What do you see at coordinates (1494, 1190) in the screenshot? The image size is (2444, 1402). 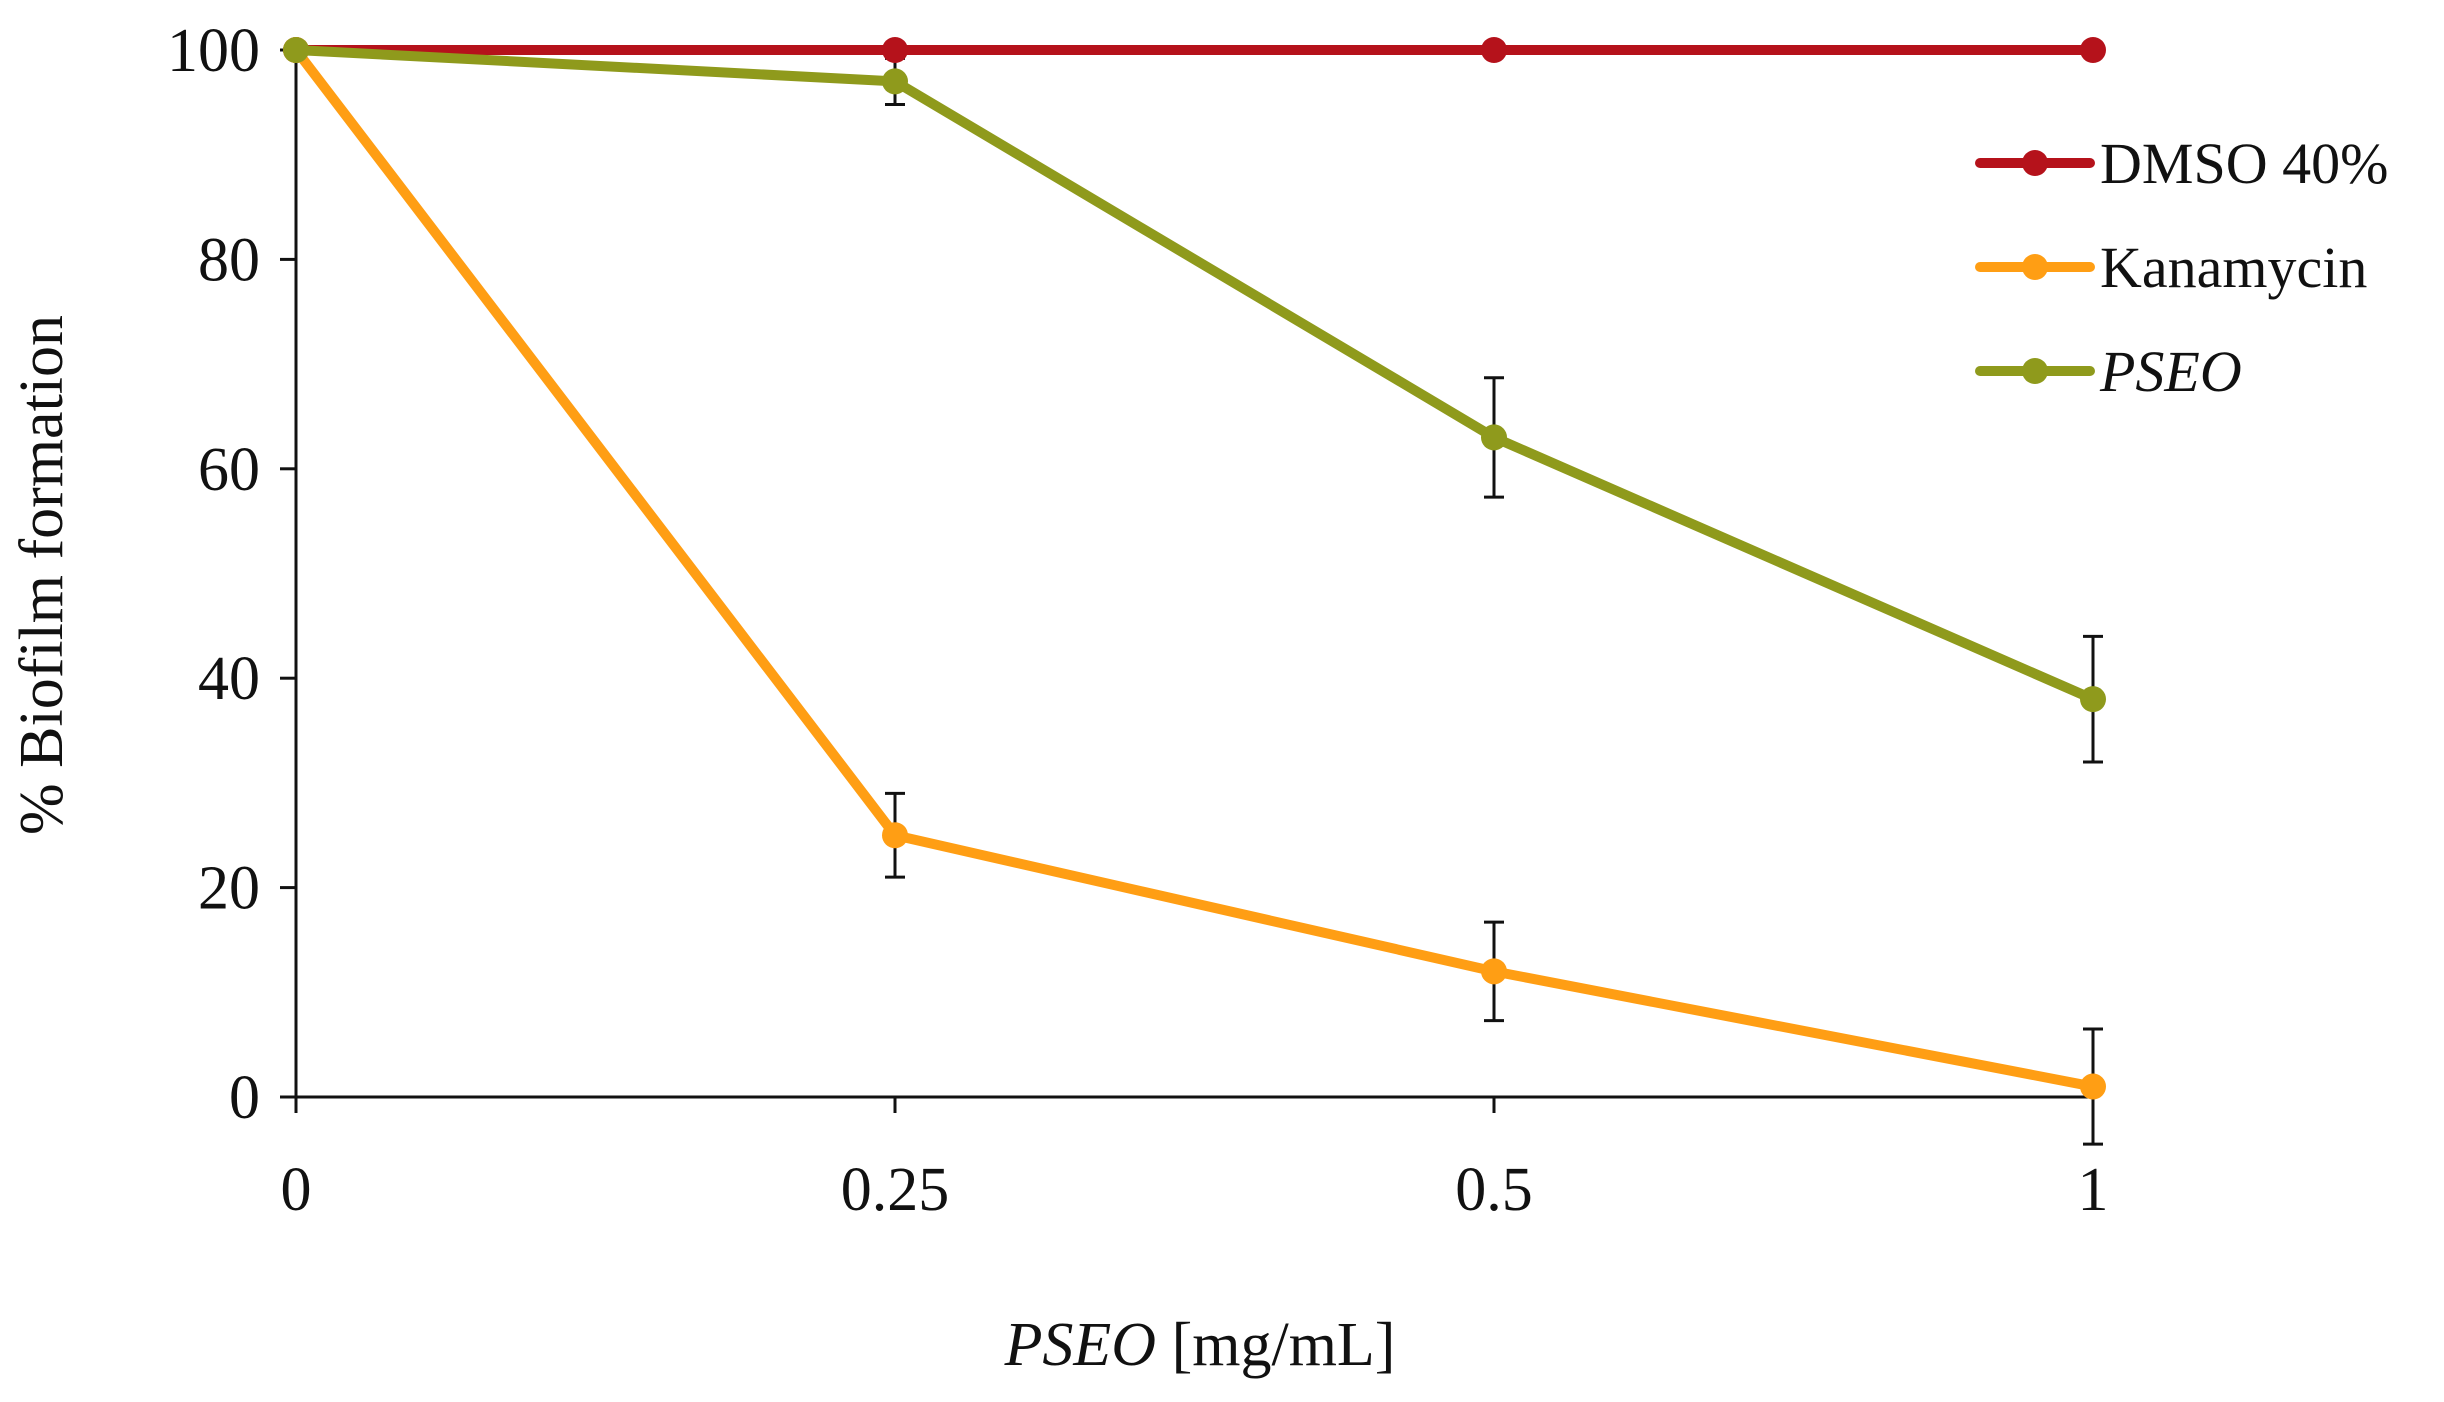 I see `x-tick-label: 0.5` at bounding box center [1494, 1190].